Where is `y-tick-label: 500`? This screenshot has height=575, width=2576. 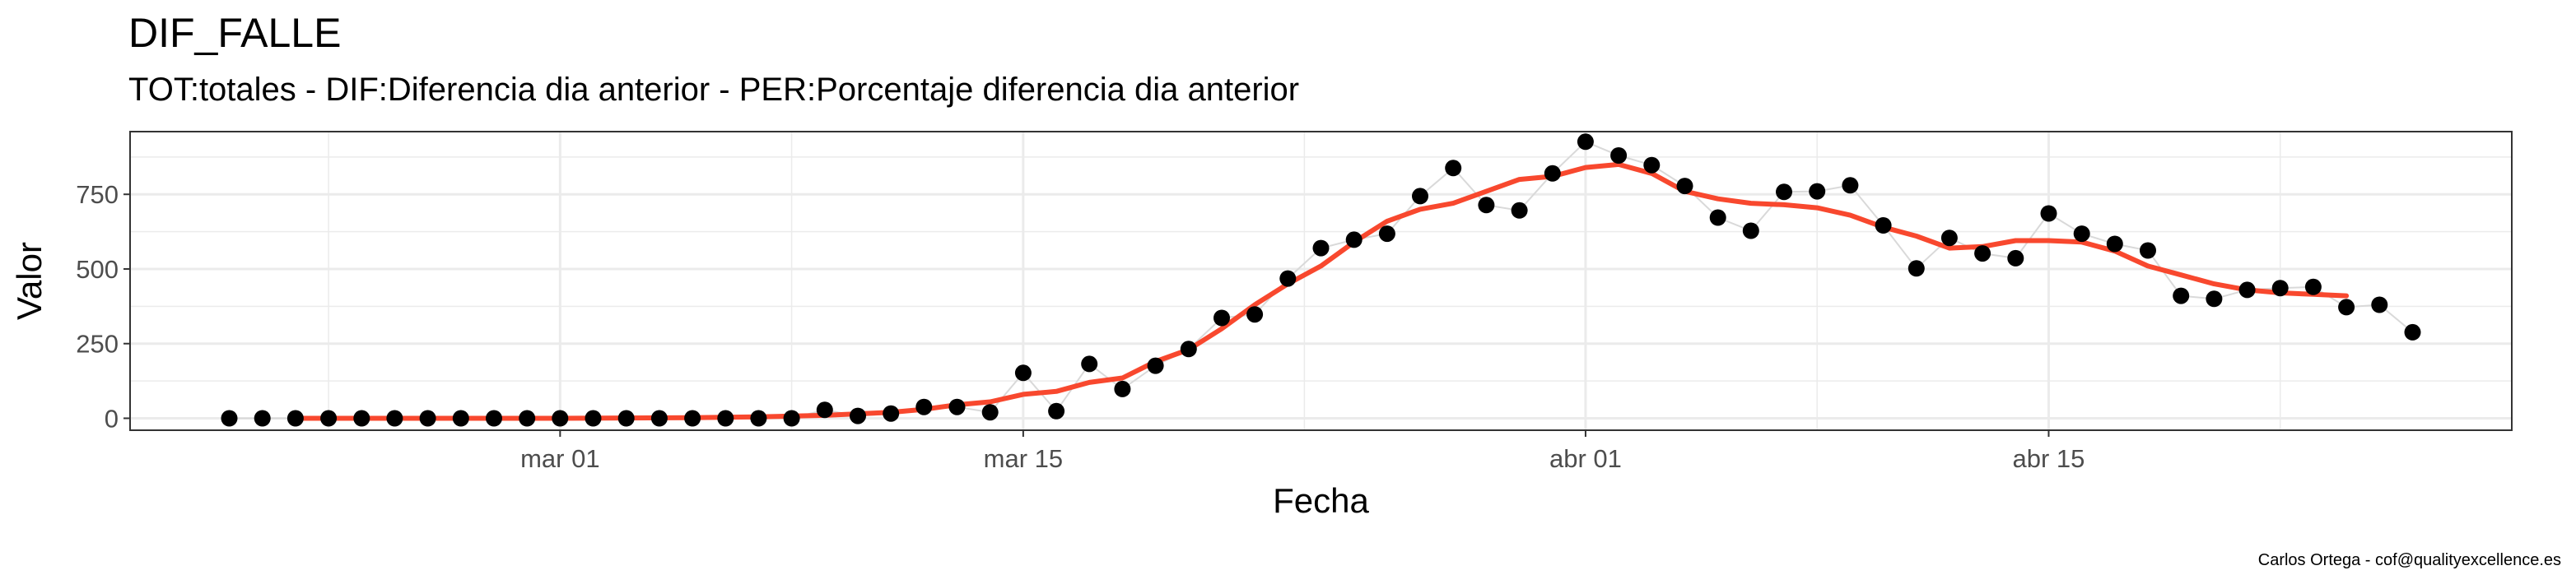
y-tick-label: 500 is located at coordinates (97, 269).